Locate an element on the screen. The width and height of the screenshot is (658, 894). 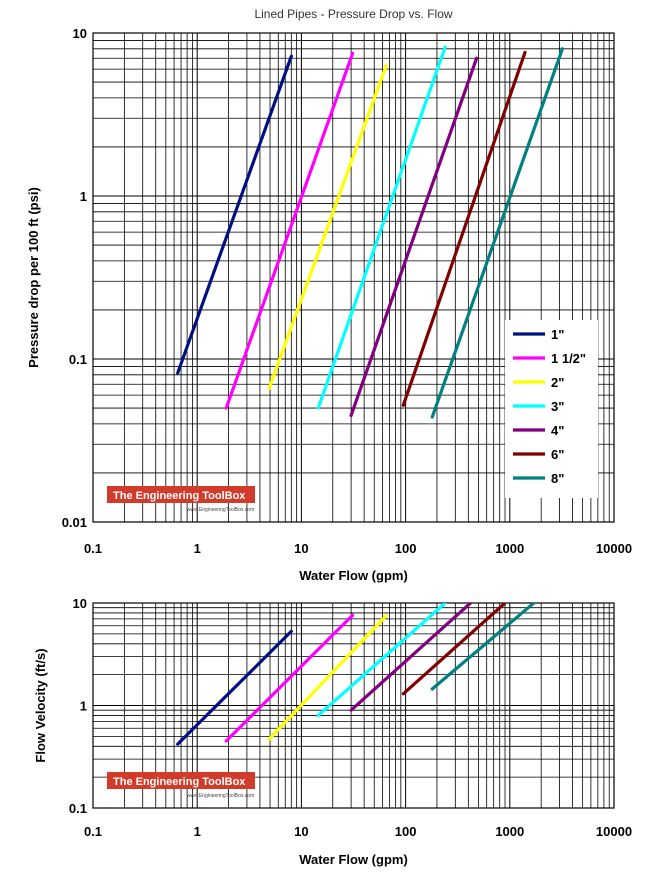
y-tick-label: 0.01 is located at coordinates (74, 522).